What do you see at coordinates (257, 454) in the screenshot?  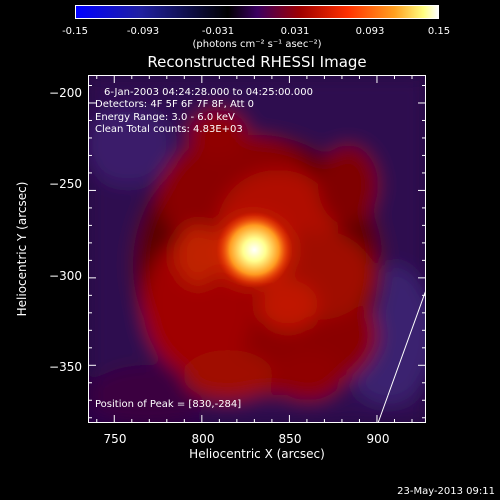 I see `x-axis-label: Heliocentric X (arcsec)` at bounding box center [257, 454].